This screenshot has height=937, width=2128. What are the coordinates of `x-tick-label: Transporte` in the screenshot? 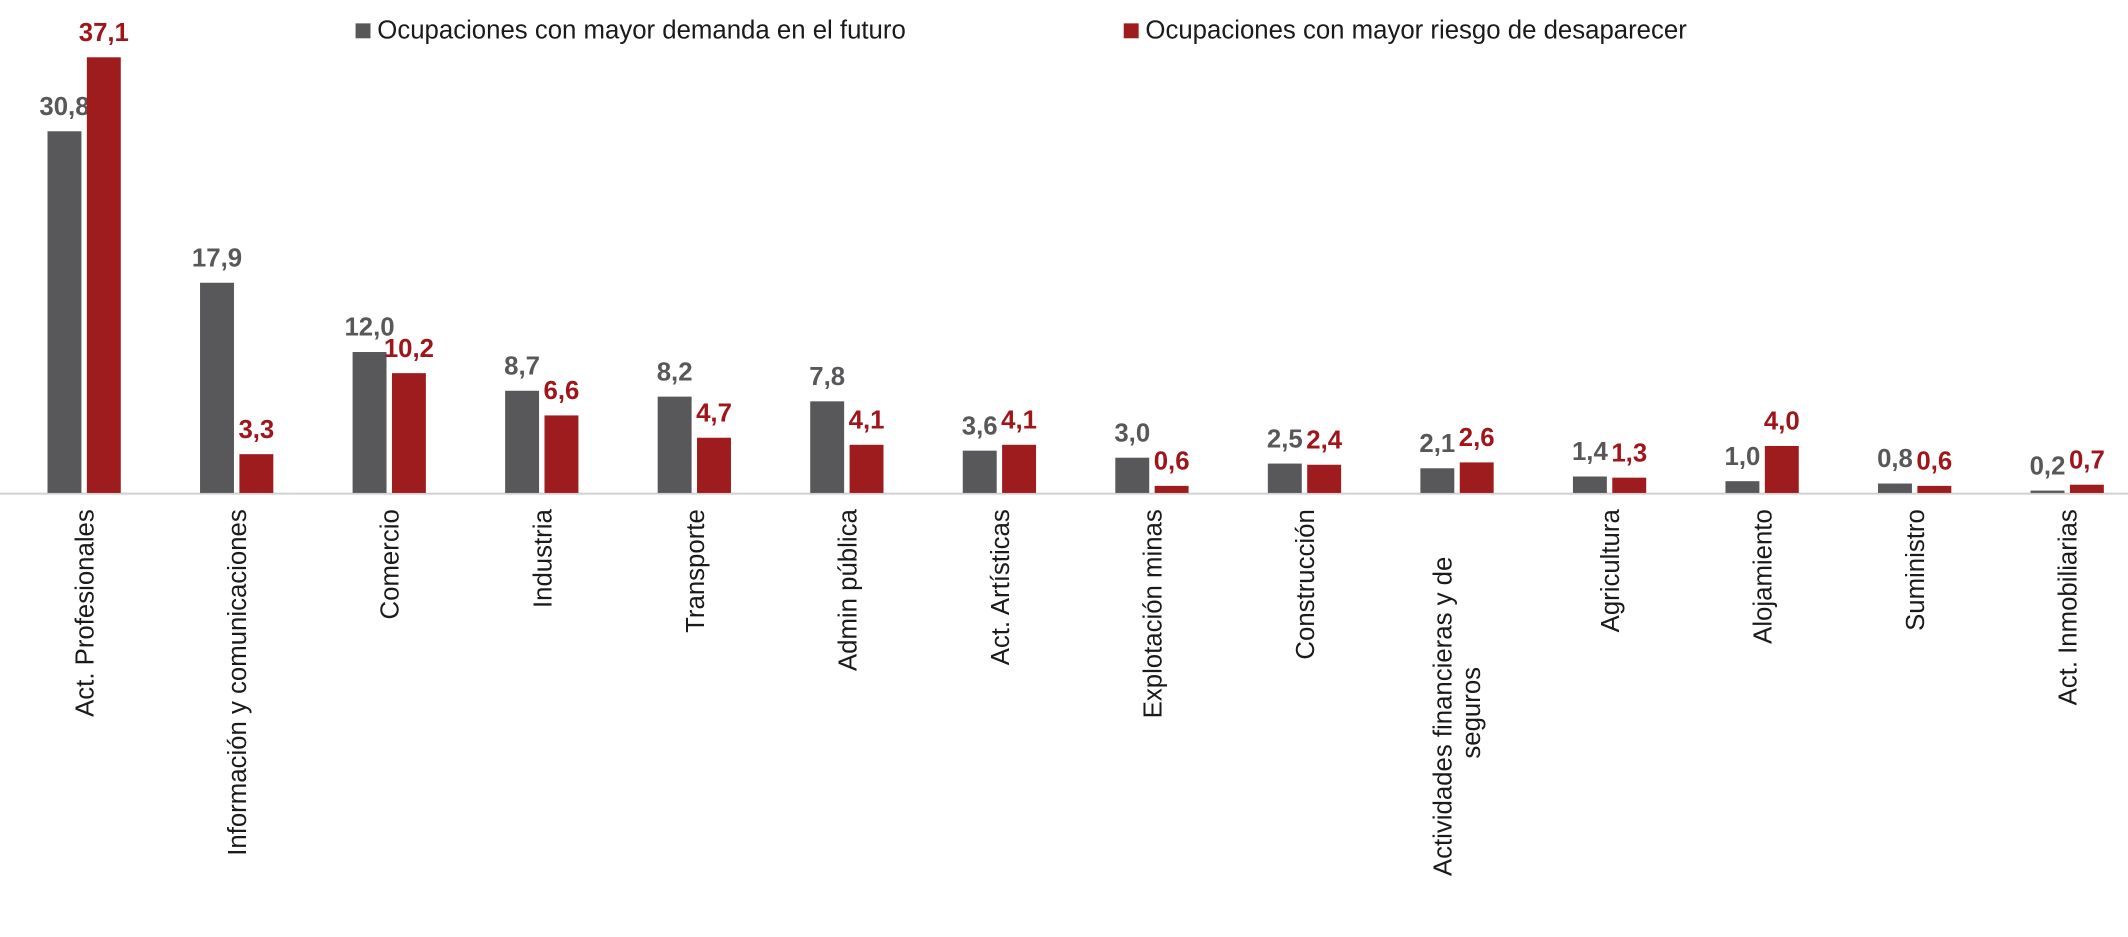 It's located at (696, 571).